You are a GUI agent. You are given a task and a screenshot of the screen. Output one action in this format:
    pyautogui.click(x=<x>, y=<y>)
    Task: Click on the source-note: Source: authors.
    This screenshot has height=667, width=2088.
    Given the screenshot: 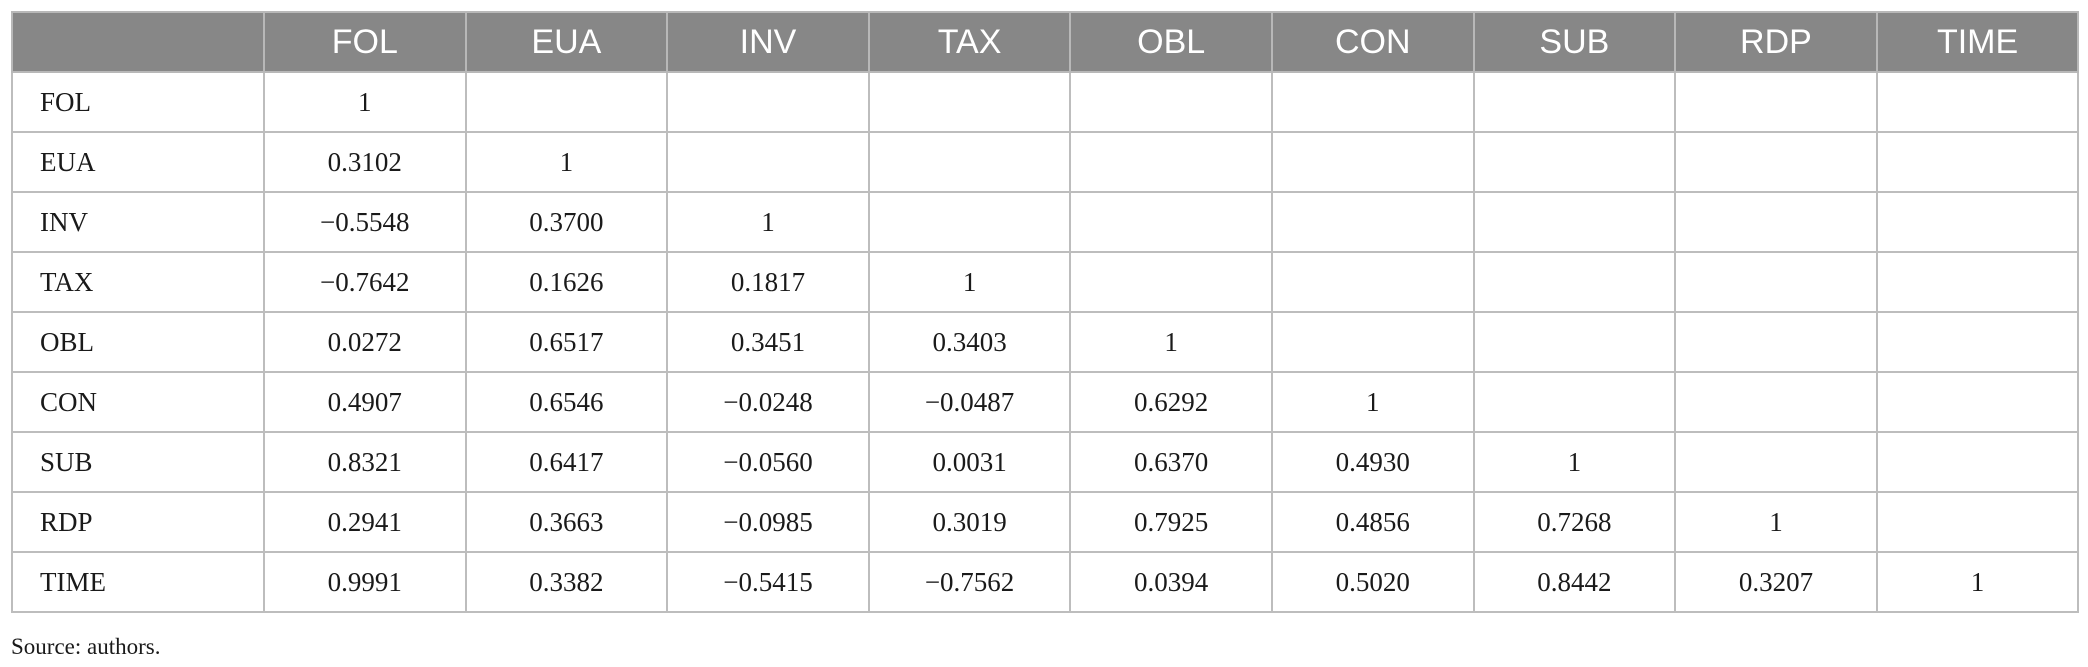 What is the action you would take?
    pyautogui.click(x=86, y=646)
    